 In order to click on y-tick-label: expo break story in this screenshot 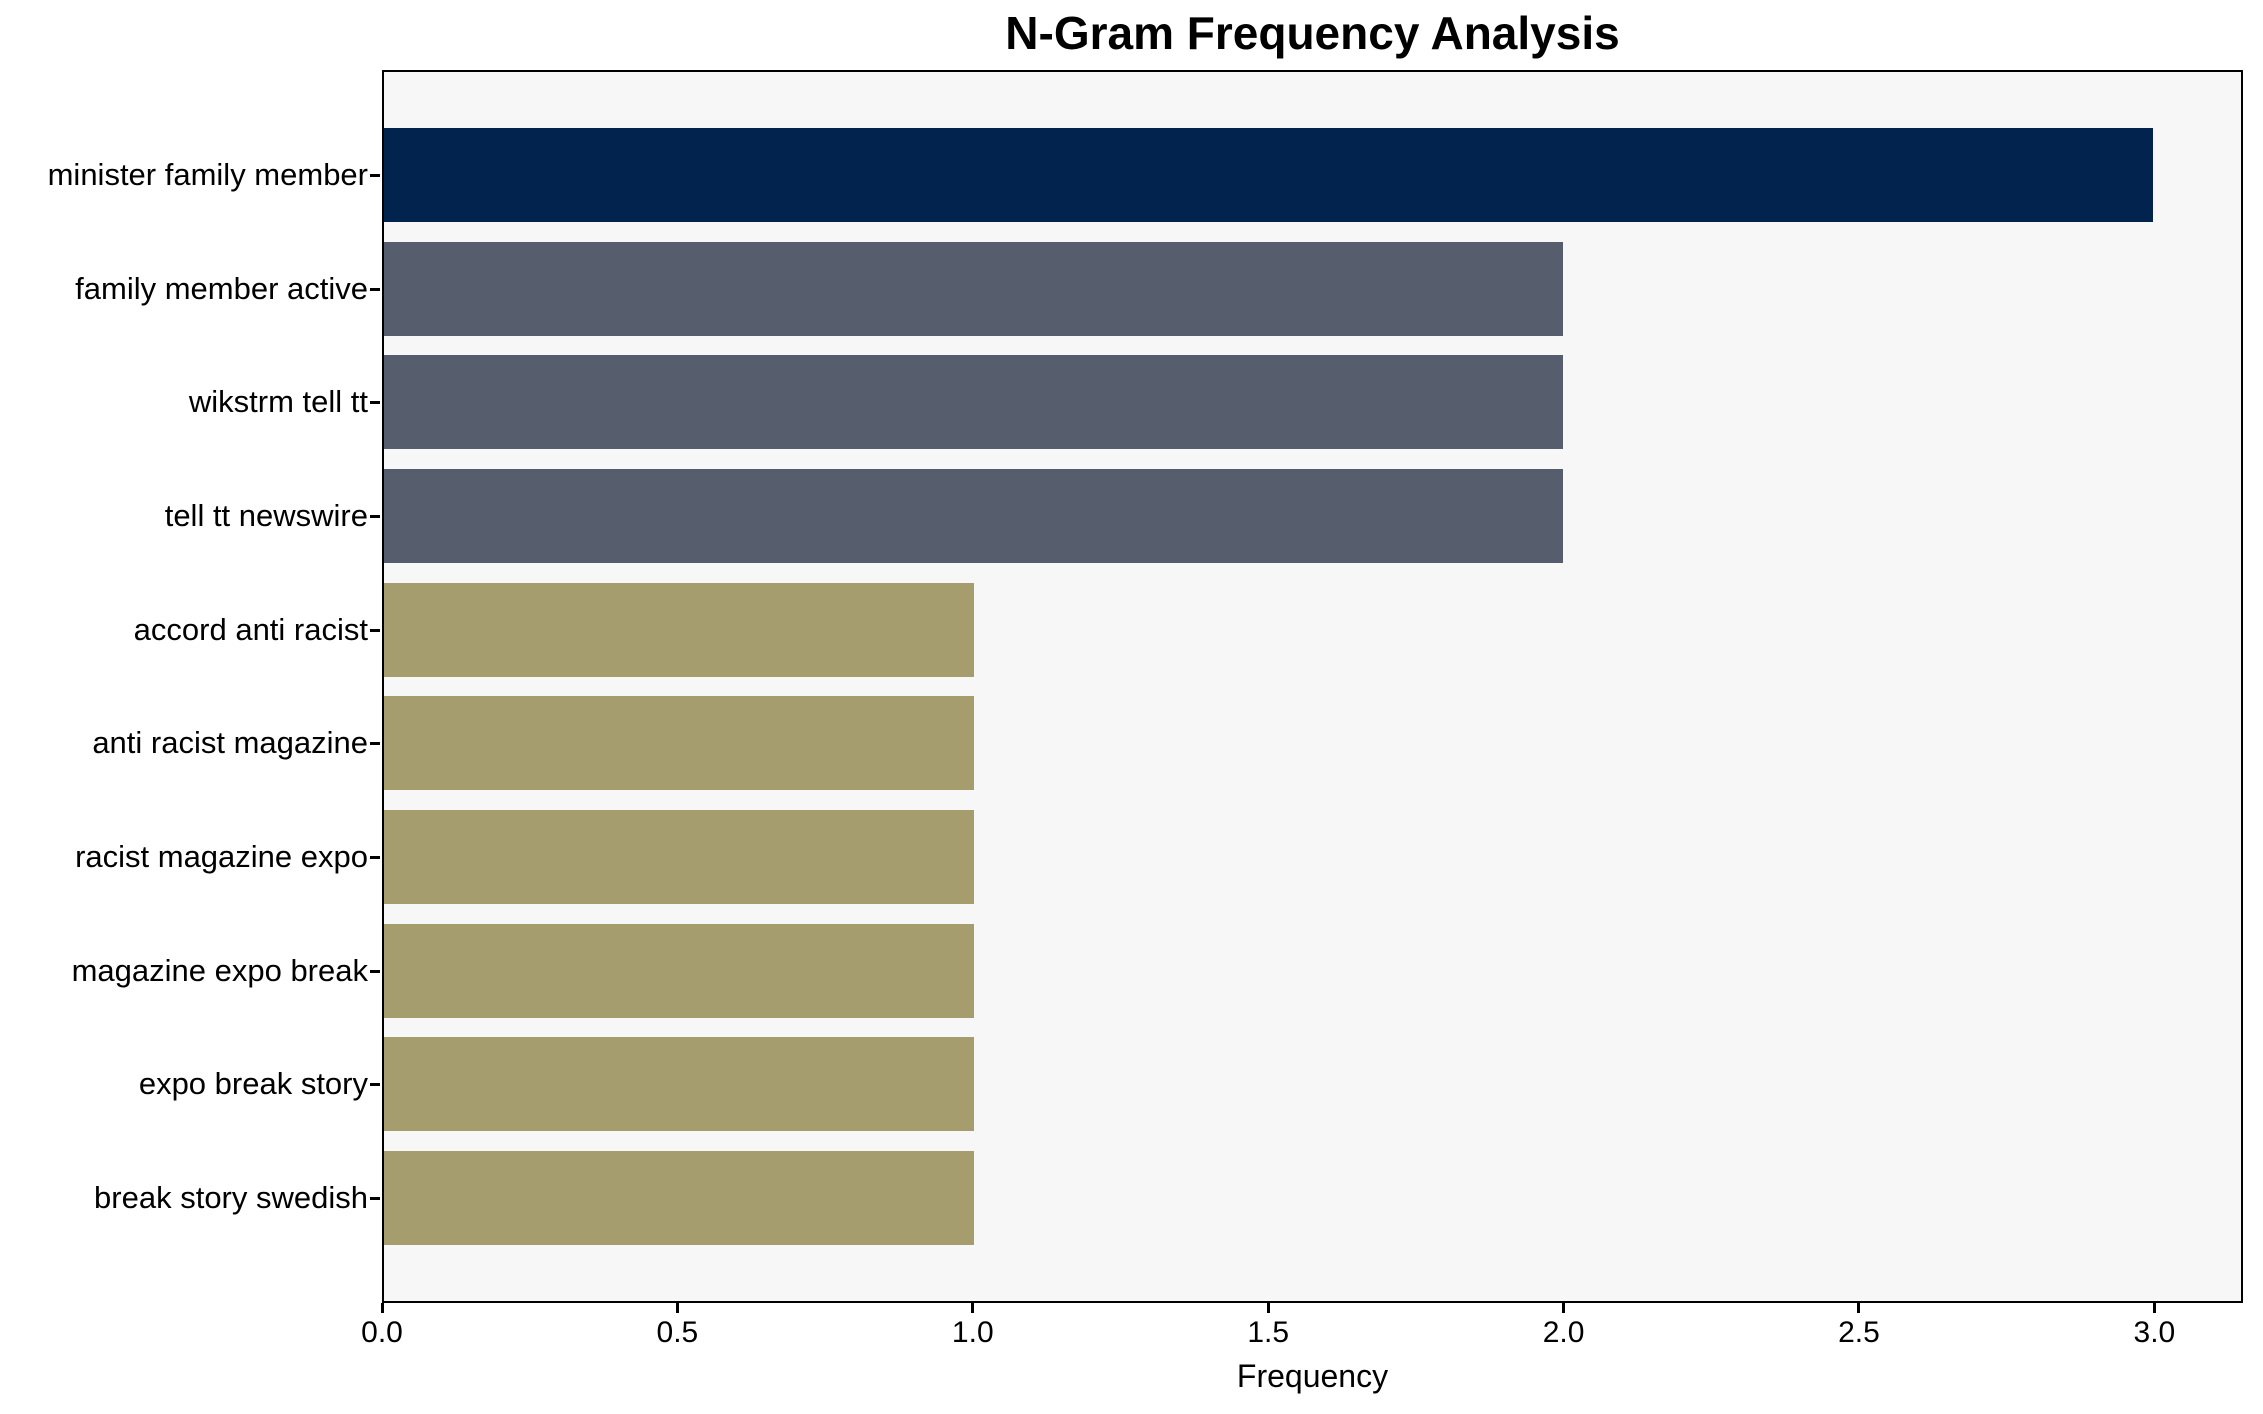, I will do `click(253, 1084)`.